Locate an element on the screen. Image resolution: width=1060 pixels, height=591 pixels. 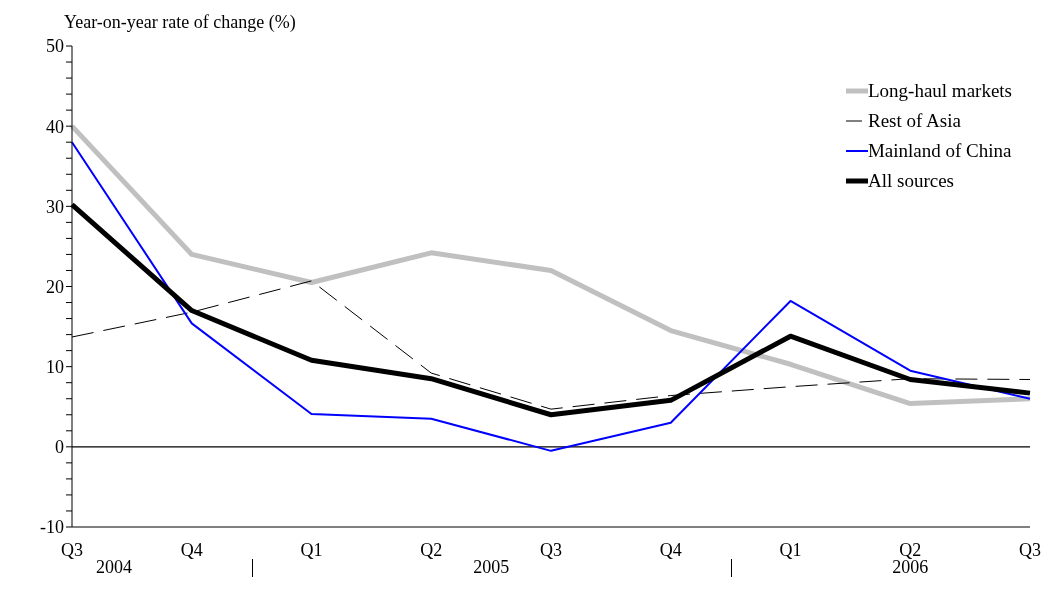
y-tick-label: 30 is located at coordinates (55, 206).